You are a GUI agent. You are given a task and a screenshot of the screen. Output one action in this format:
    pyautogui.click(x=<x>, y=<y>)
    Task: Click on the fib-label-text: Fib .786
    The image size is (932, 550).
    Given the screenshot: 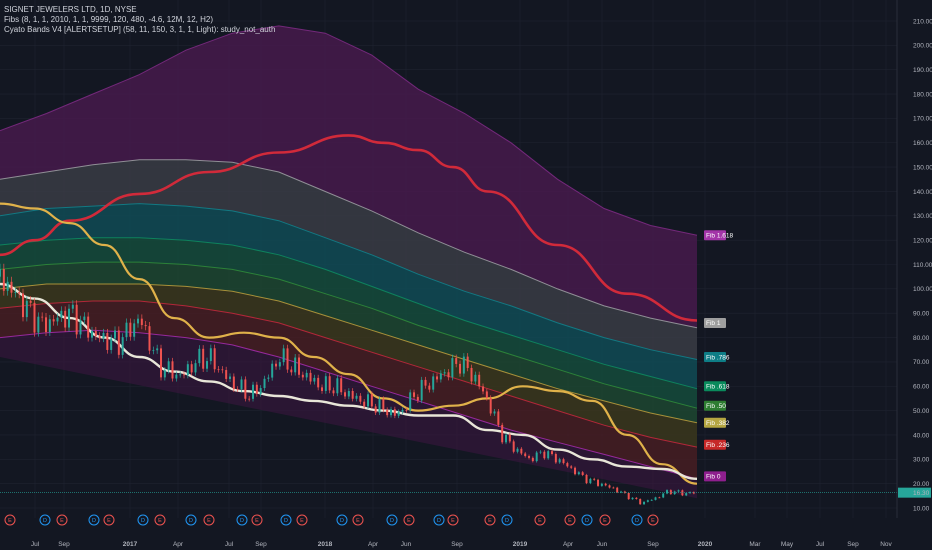 What is the action you would take?
    pyautogui.click(x=718, y=357)
    